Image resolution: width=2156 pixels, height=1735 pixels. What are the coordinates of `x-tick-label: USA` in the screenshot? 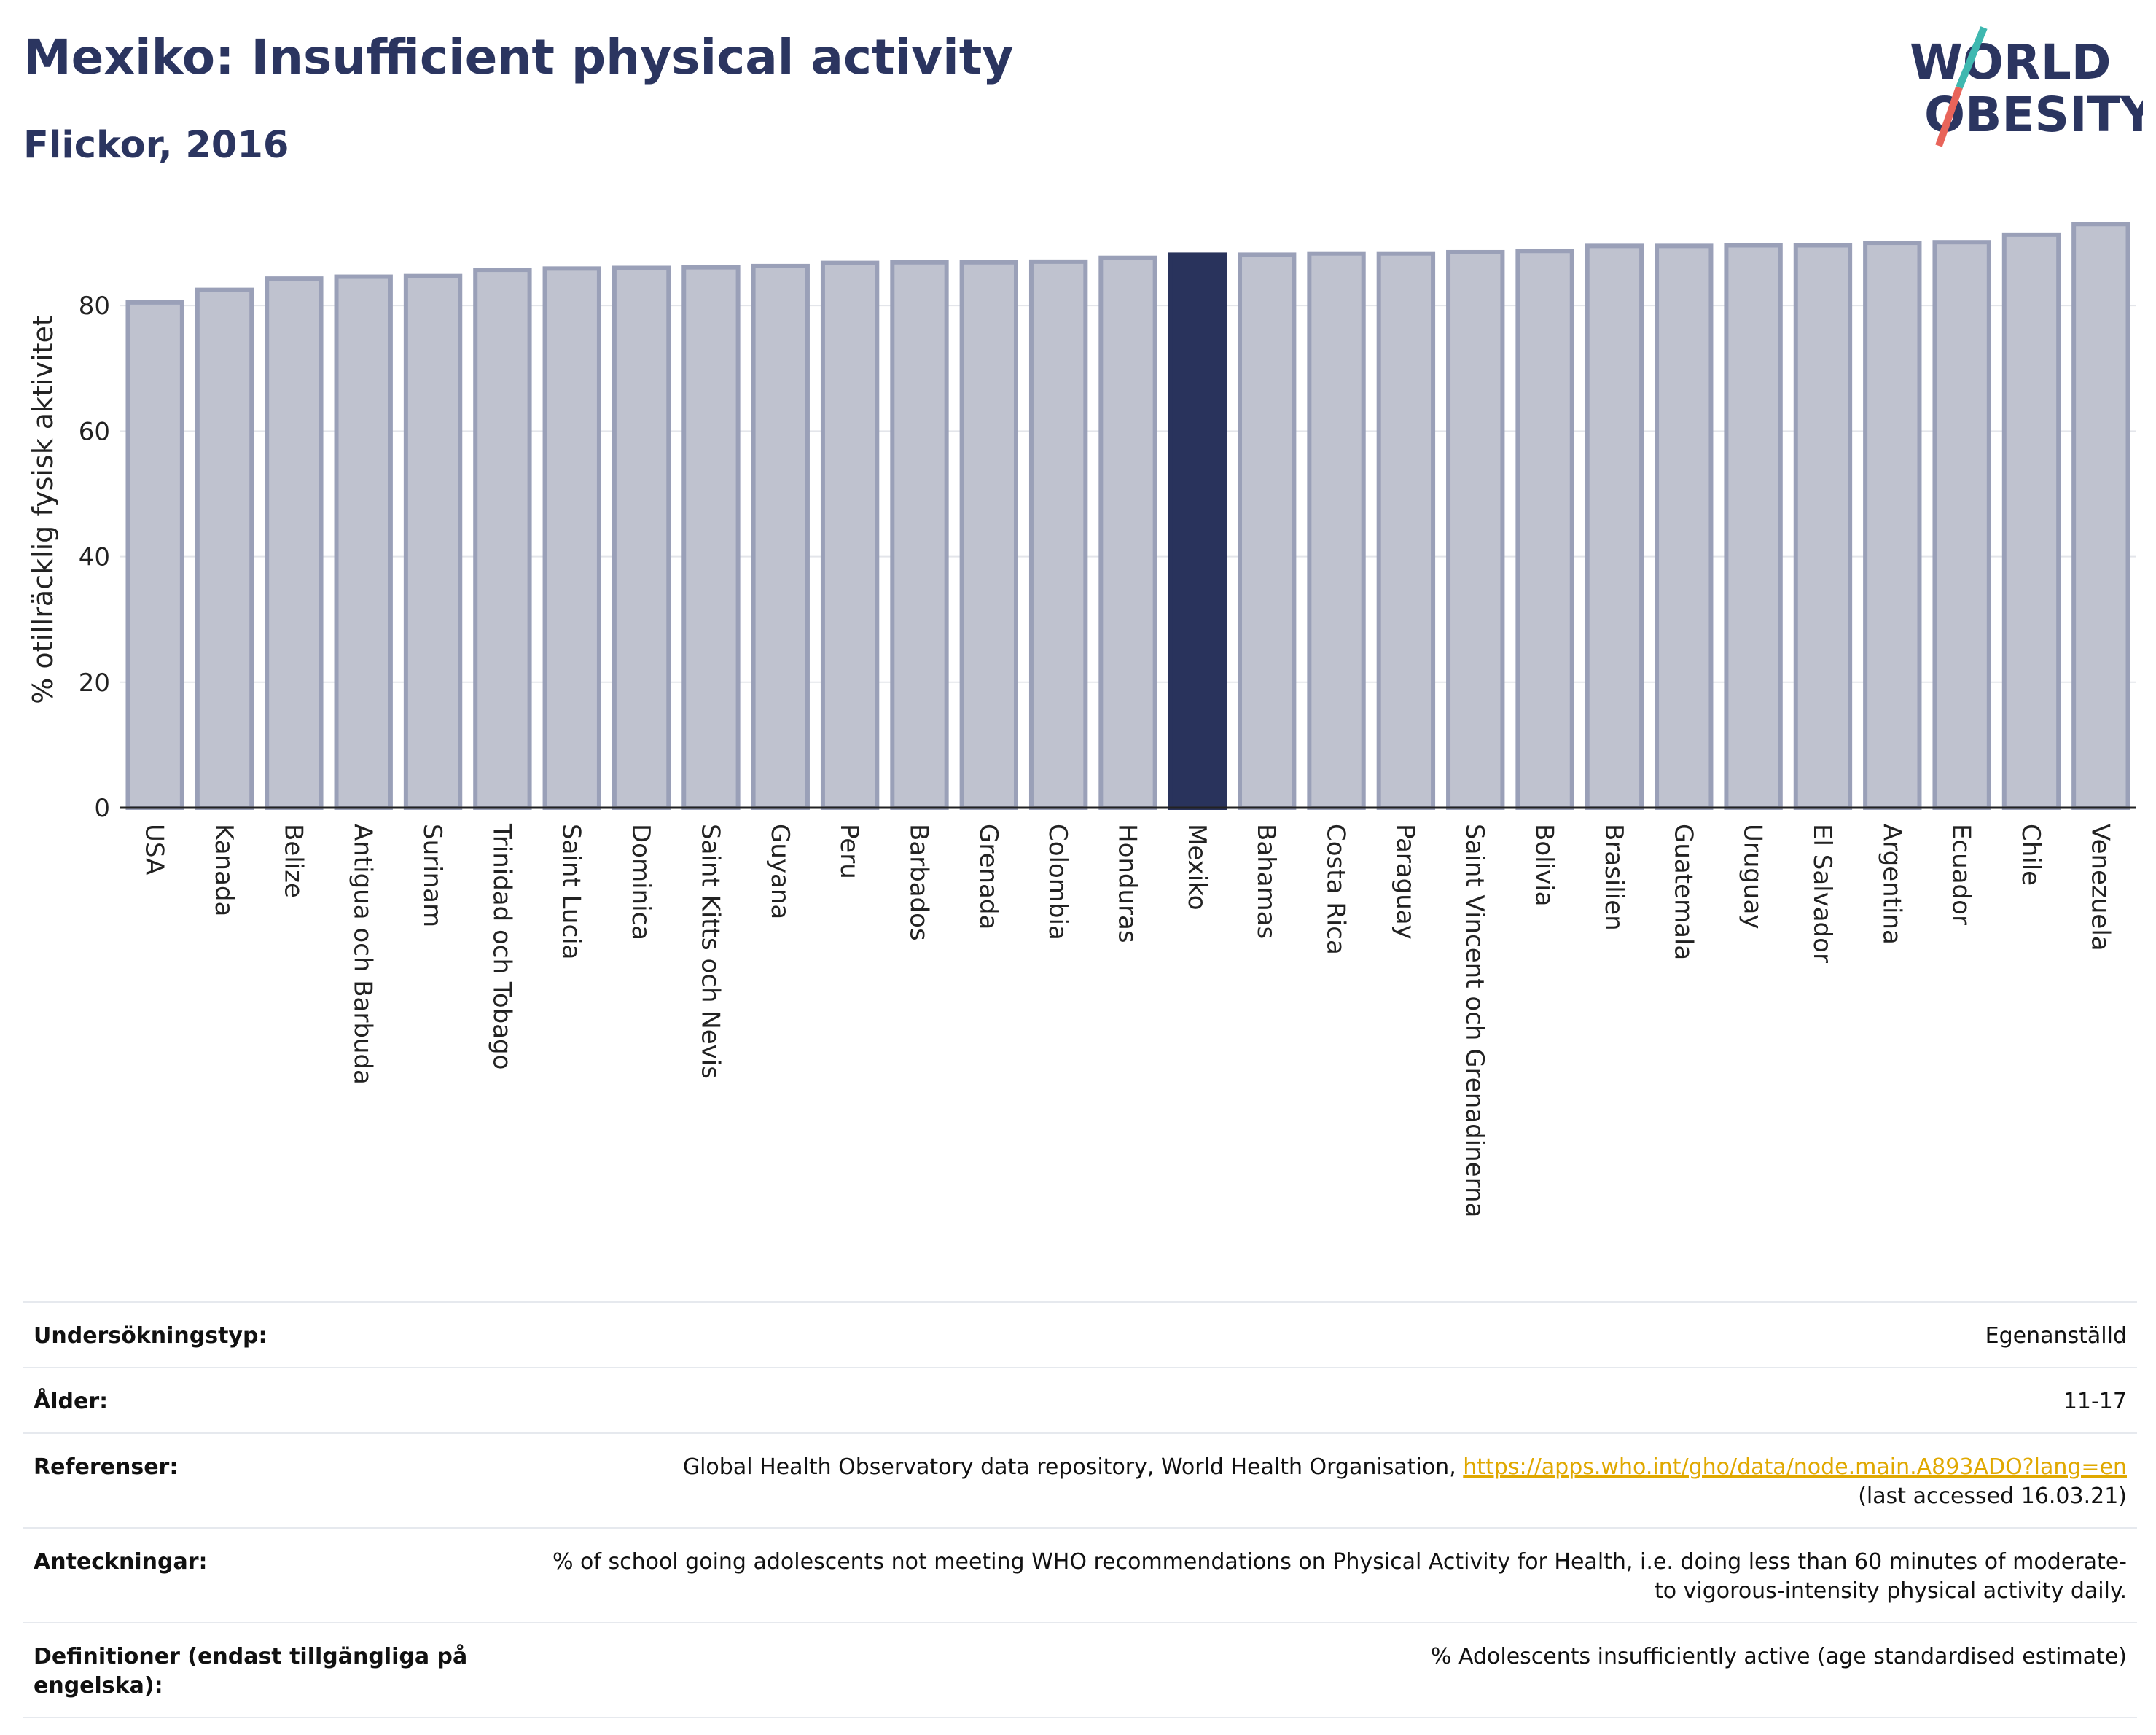 It's located at (155, 850).